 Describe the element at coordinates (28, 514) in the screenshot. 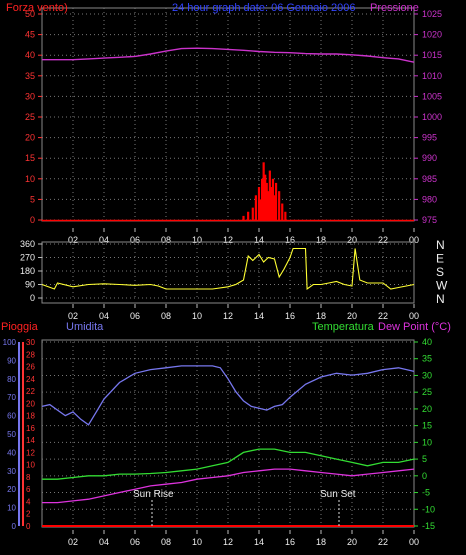

I see `rain-axis-tick-label: 2` at that location.